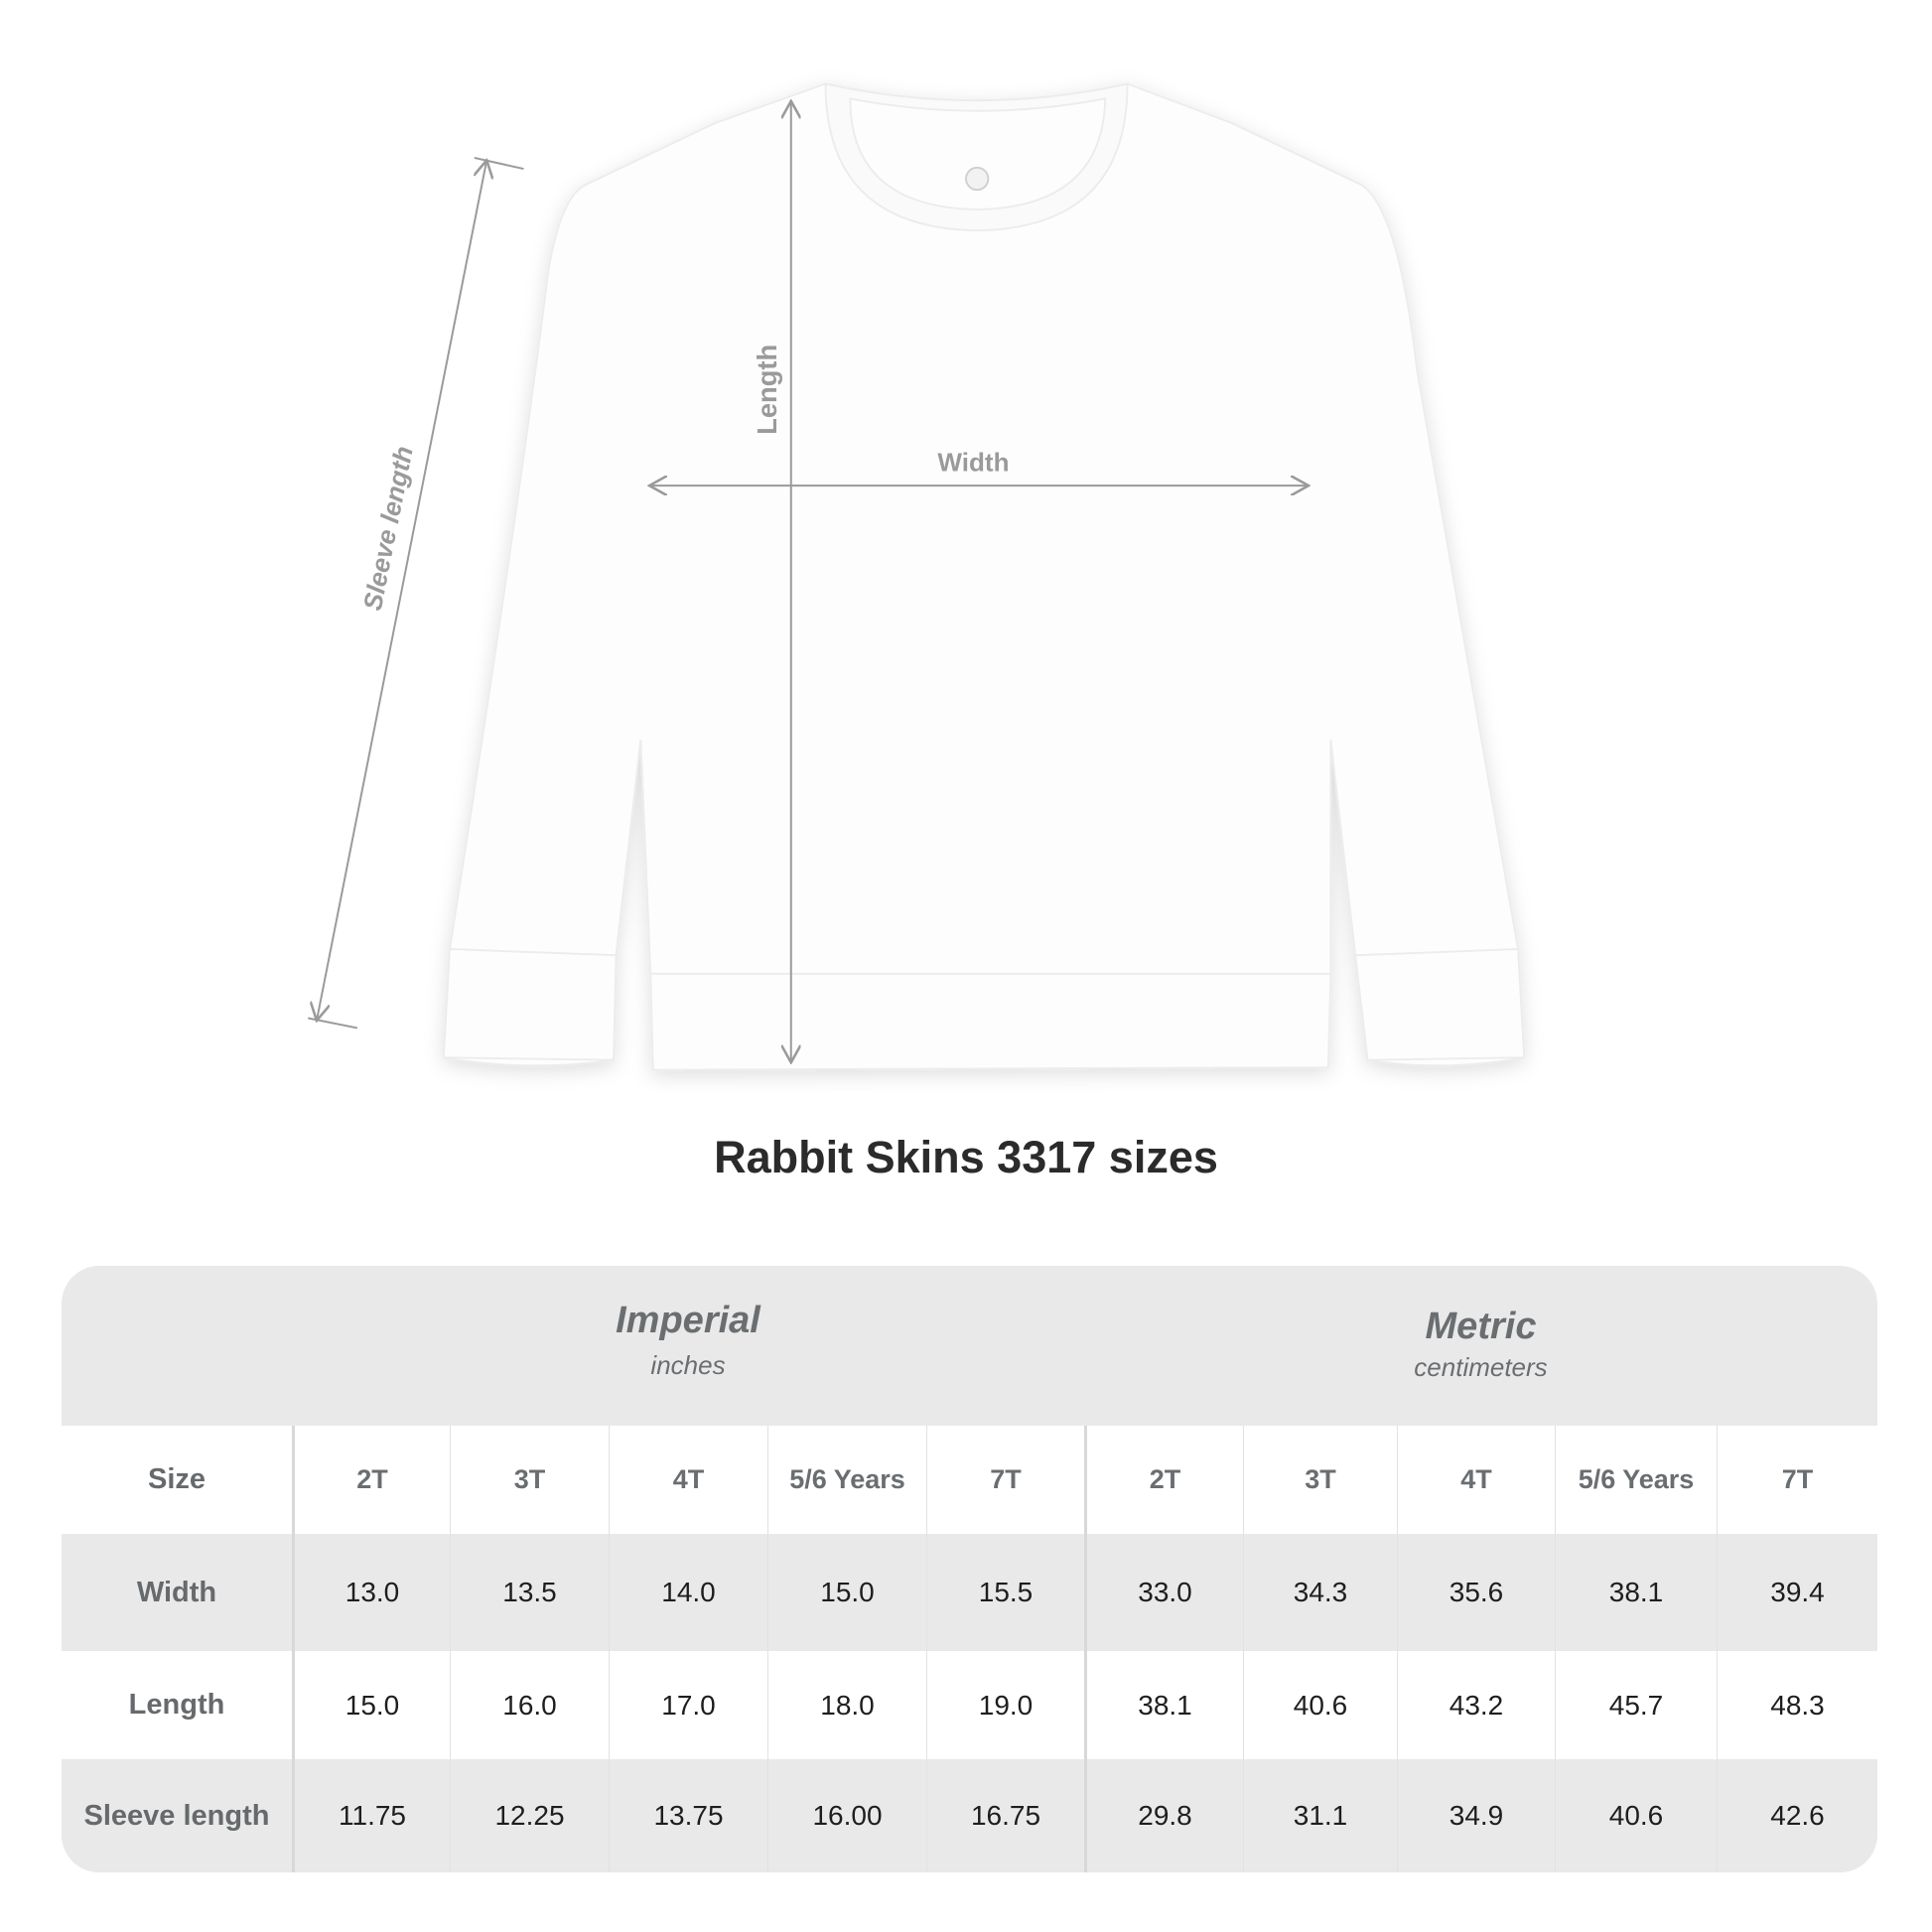  I want to click on table-cell: 45.7, so click(1636, 1705).